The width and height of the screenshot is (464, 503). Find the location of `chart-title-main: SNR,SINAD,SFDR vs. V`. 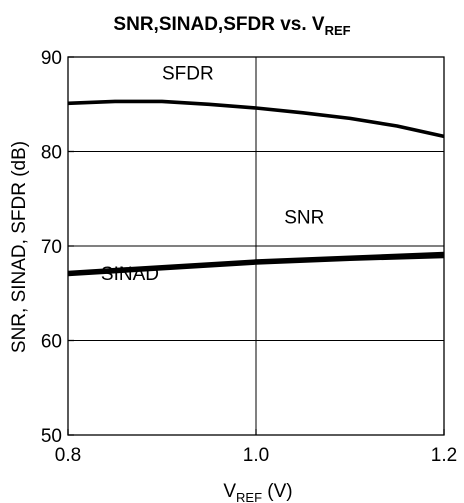

chart-title-main: SNR,SINAD,SFDR vs. V is located at coordinates (218, 24).